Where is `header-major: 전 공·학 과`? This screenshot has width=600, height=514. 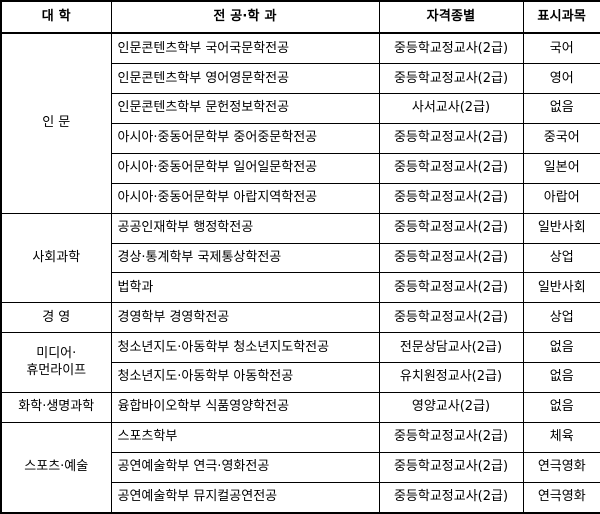 header-major: 전 공·학 과 is located at coordinates (245, 17).